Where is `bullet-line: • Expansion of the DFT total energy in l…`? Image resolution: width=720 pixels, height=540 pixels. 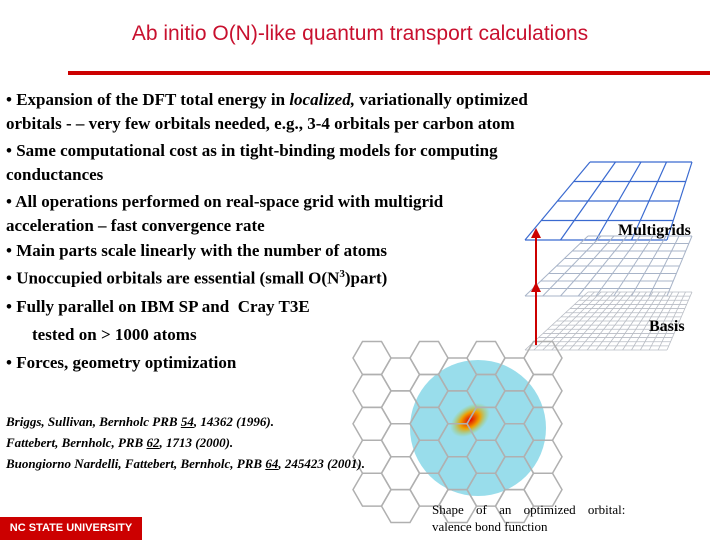 bullet-line: • Expansion of the DFT total energy in l… is located at coordinates (267, 99).